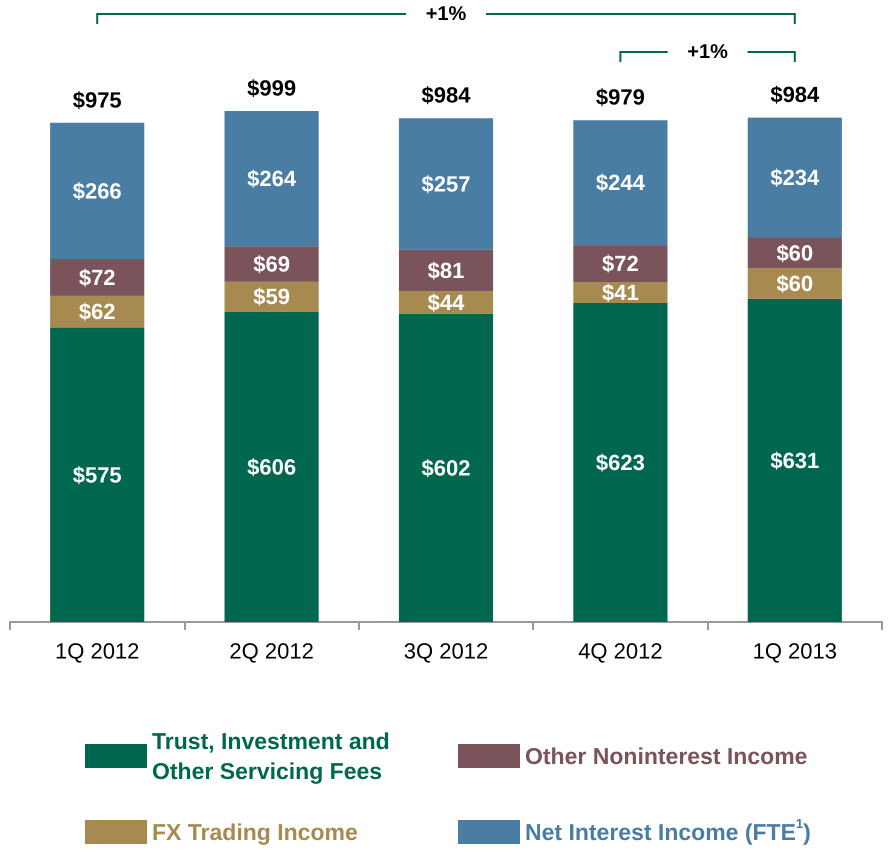  Describe the element at coordinates (274, 756) in the screenshot. I see `legend-label: Trust, Investment and Other Servicing Fees` at that location.